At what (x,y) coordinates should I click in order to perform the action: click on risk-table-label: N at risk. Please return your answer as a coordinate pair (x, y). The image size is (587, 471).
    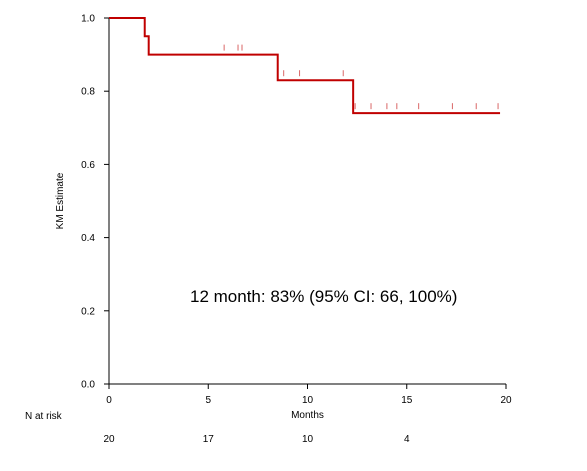
    Looking at the image, I should click on (44, 416).